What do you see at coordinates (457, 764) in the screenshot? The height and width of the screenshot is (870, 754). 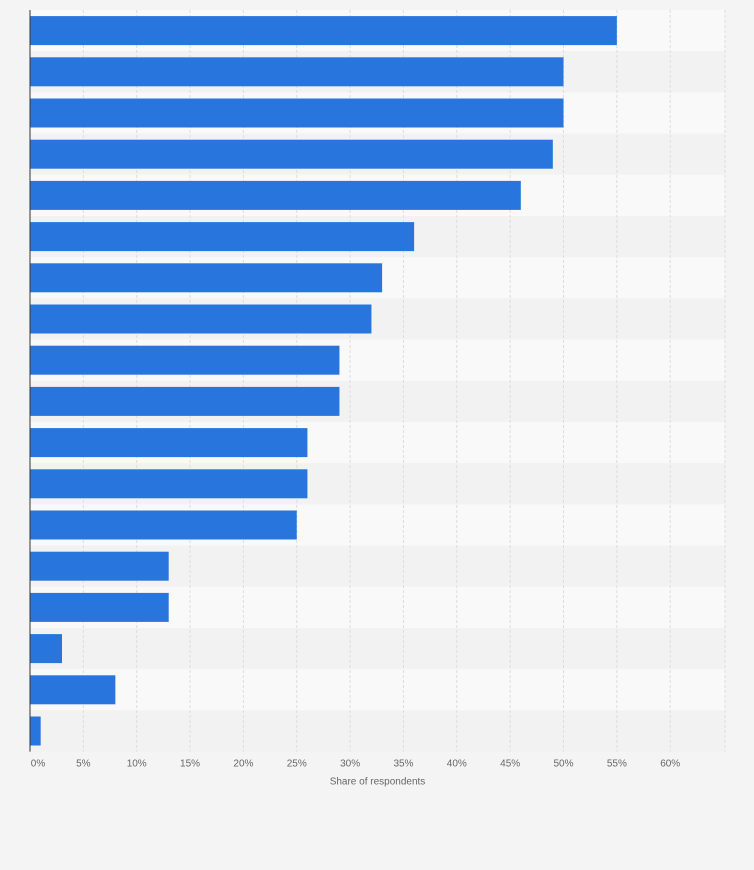 I see `x-tick-label: 40%` at bounding box center [457, 764].